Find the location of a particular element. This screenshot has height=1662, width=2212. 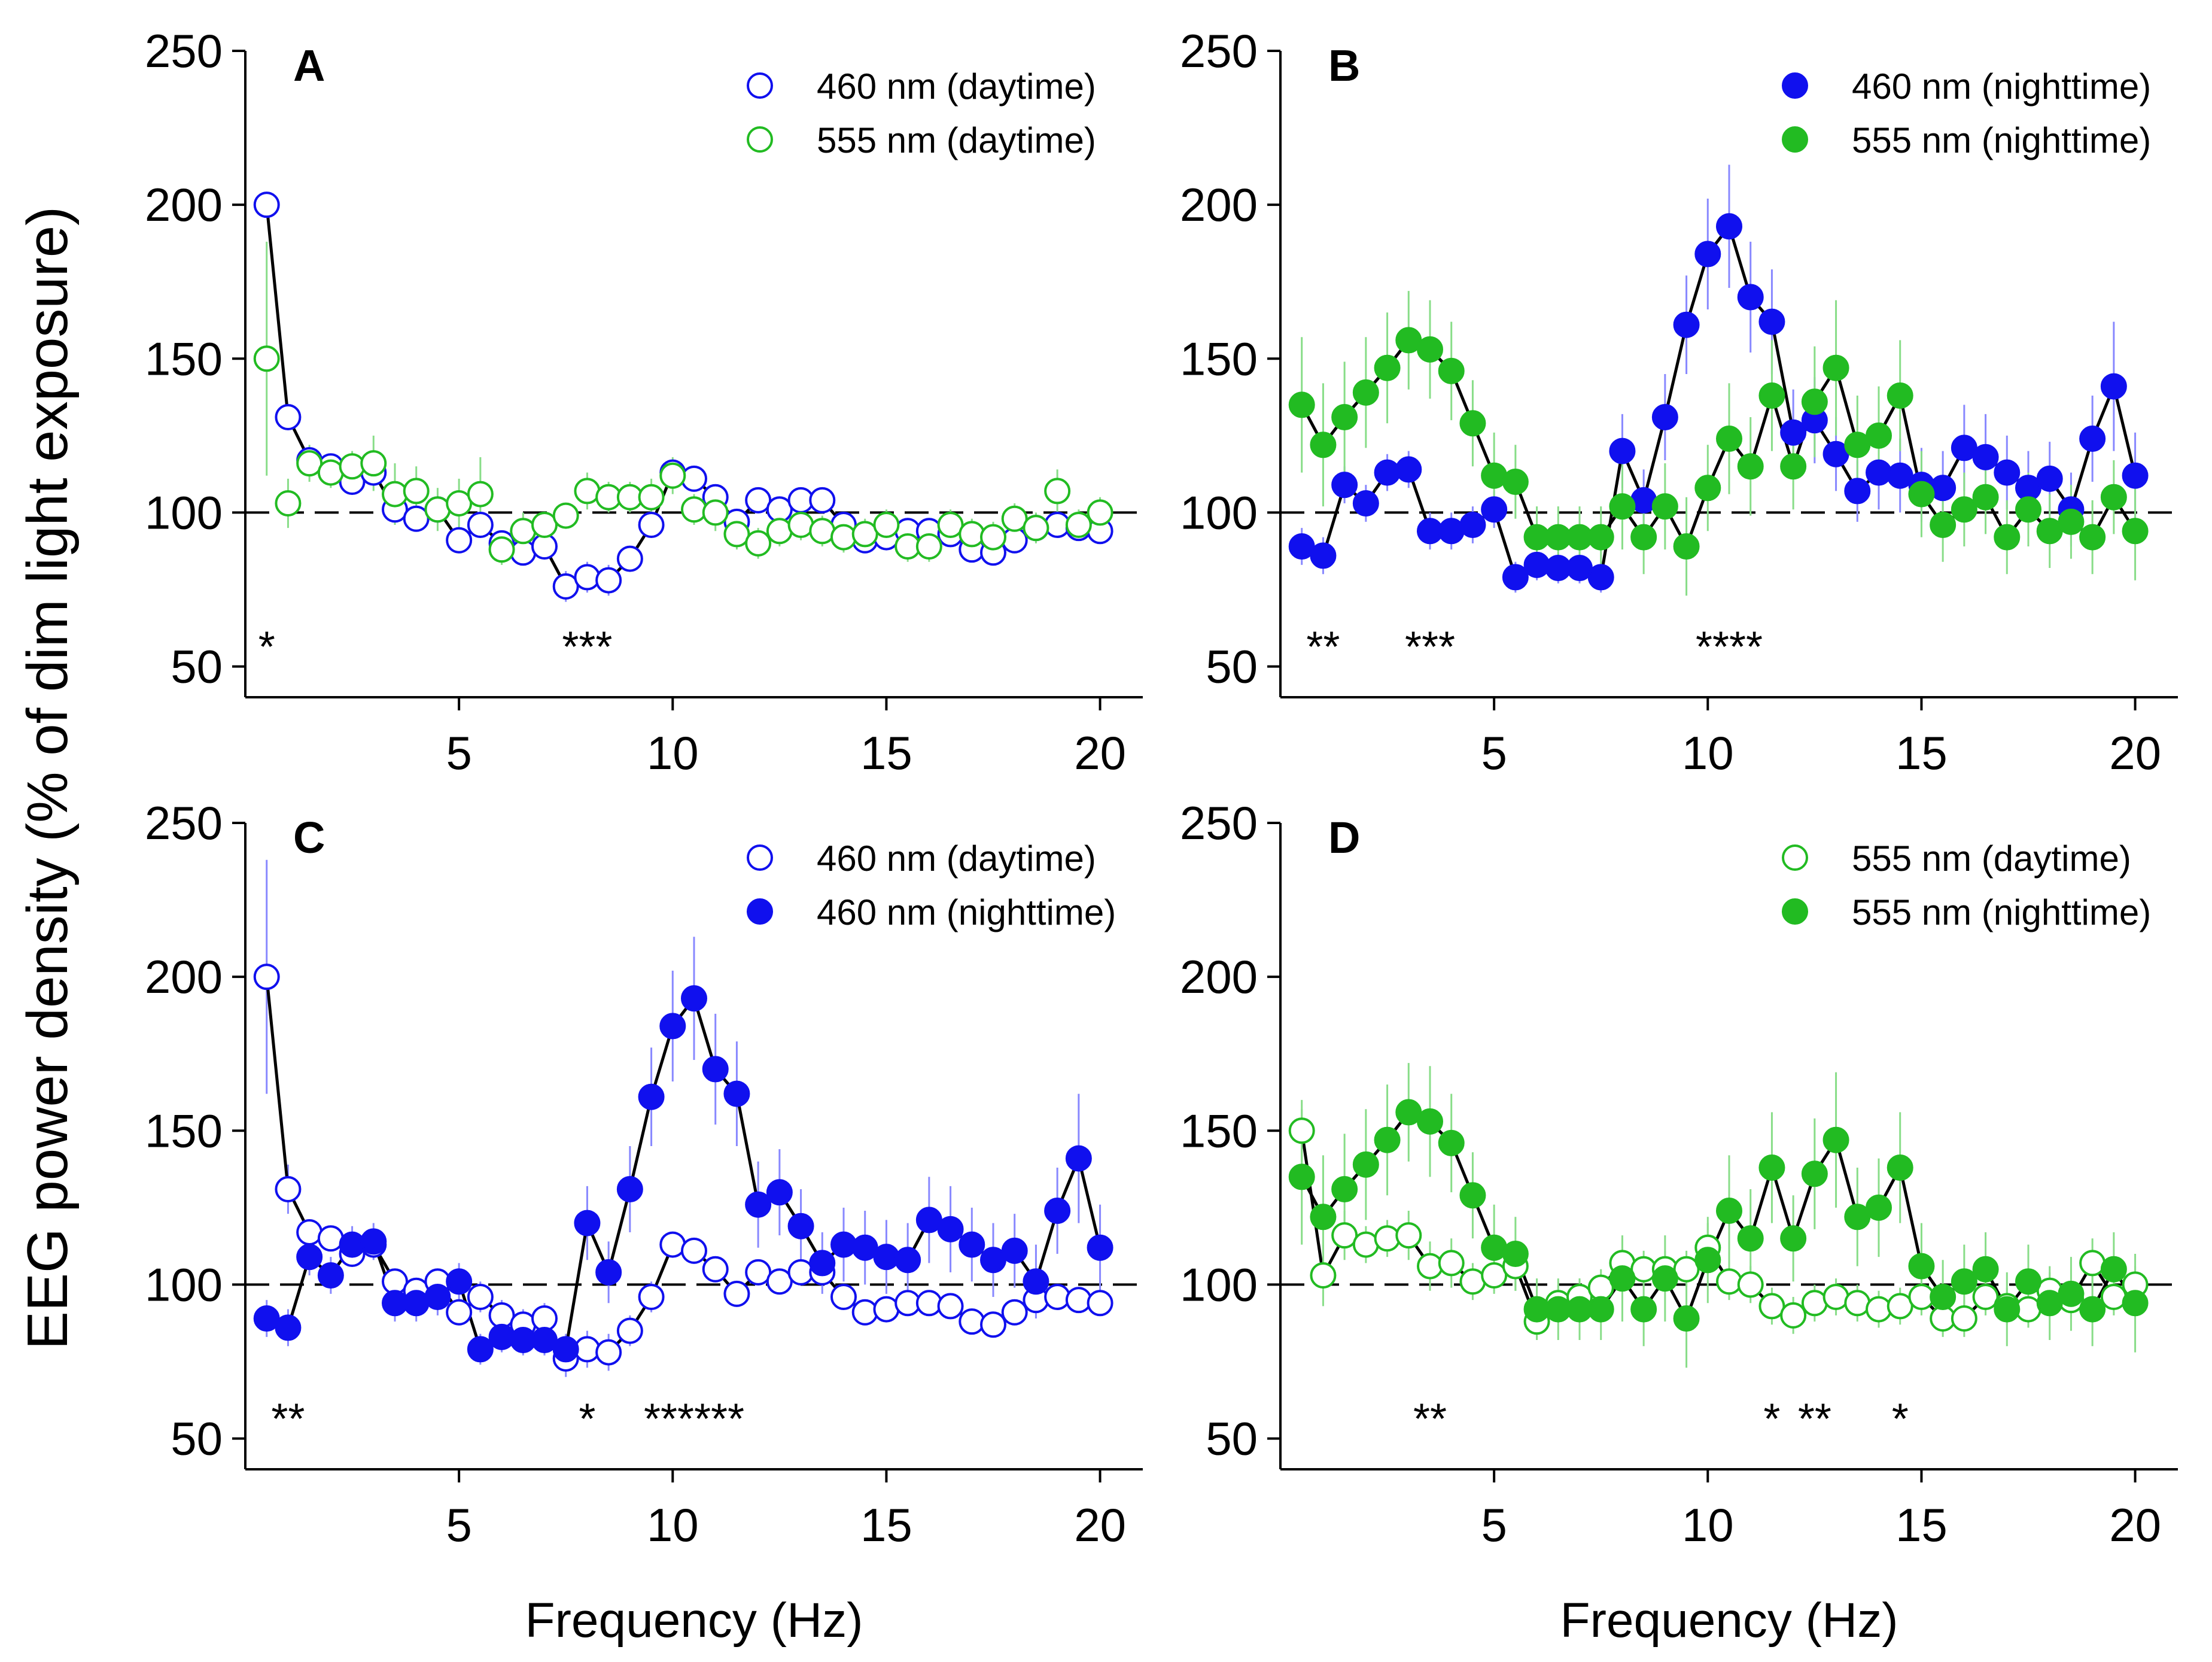

panel-d-x-axis-label: Frequency (Hz) is located at coordinates (1729, 1620).